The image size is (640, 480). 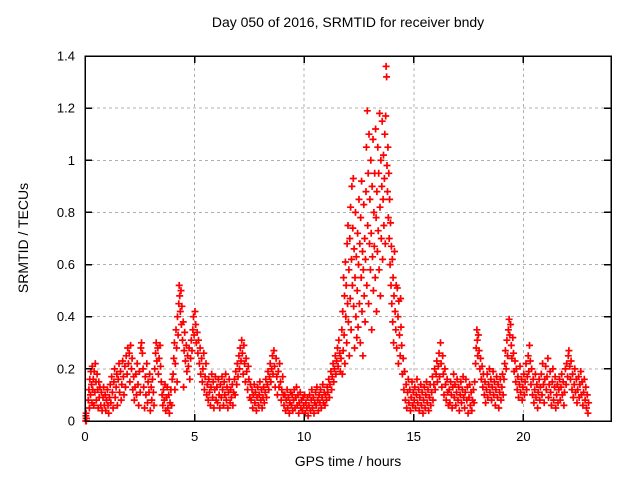 I want to click on y-tick-label: 0.2, so click(x=66, y=368).